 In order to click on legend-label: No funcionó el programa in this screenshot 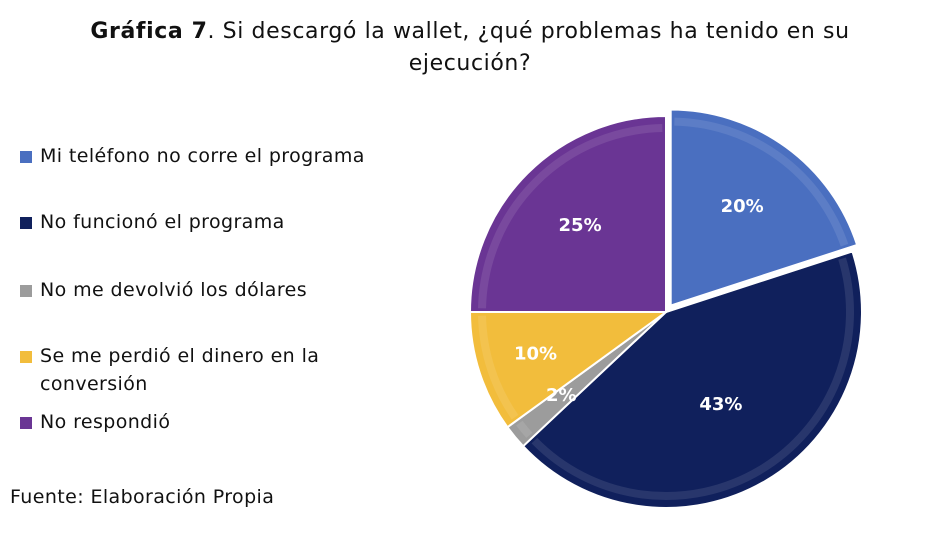, I will do `click(162, 222)`.